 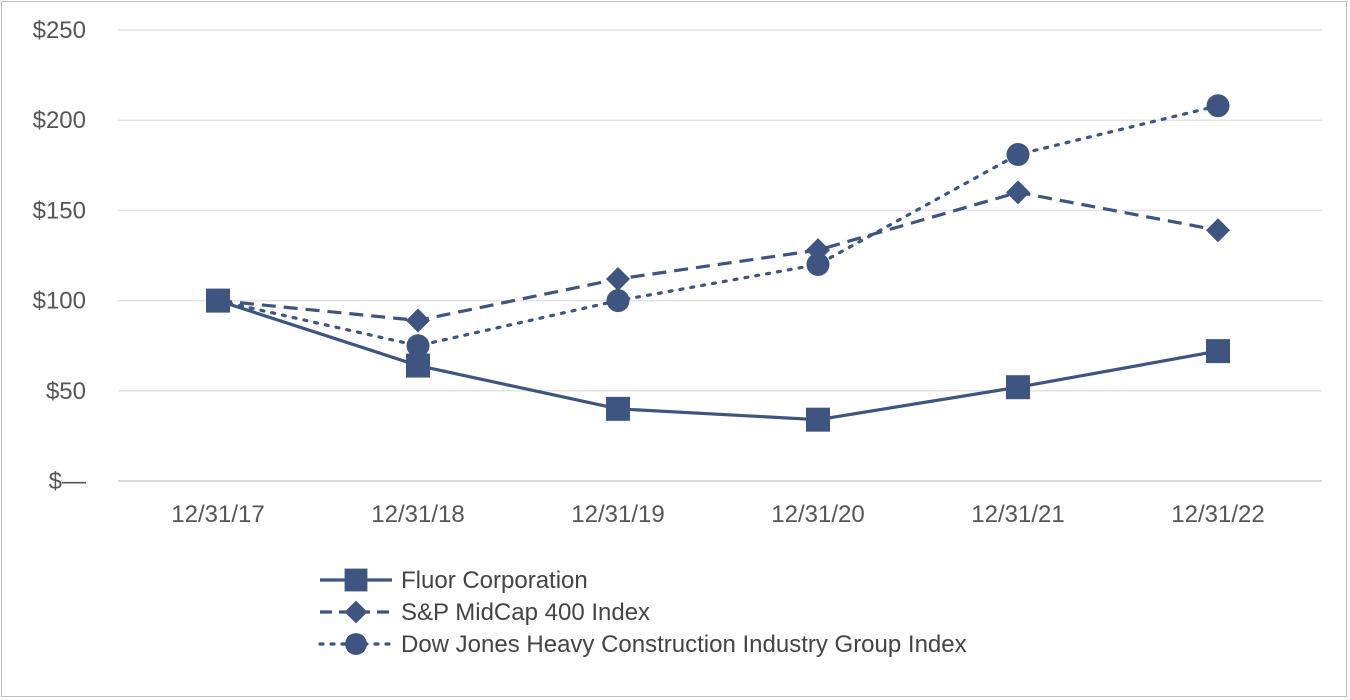 What do you see at coordinates (59, 256) in the screenshot?
I see `y-axis-ticks: $— $50 $100 $150 $200 $250` at bounding box center [59, 256].